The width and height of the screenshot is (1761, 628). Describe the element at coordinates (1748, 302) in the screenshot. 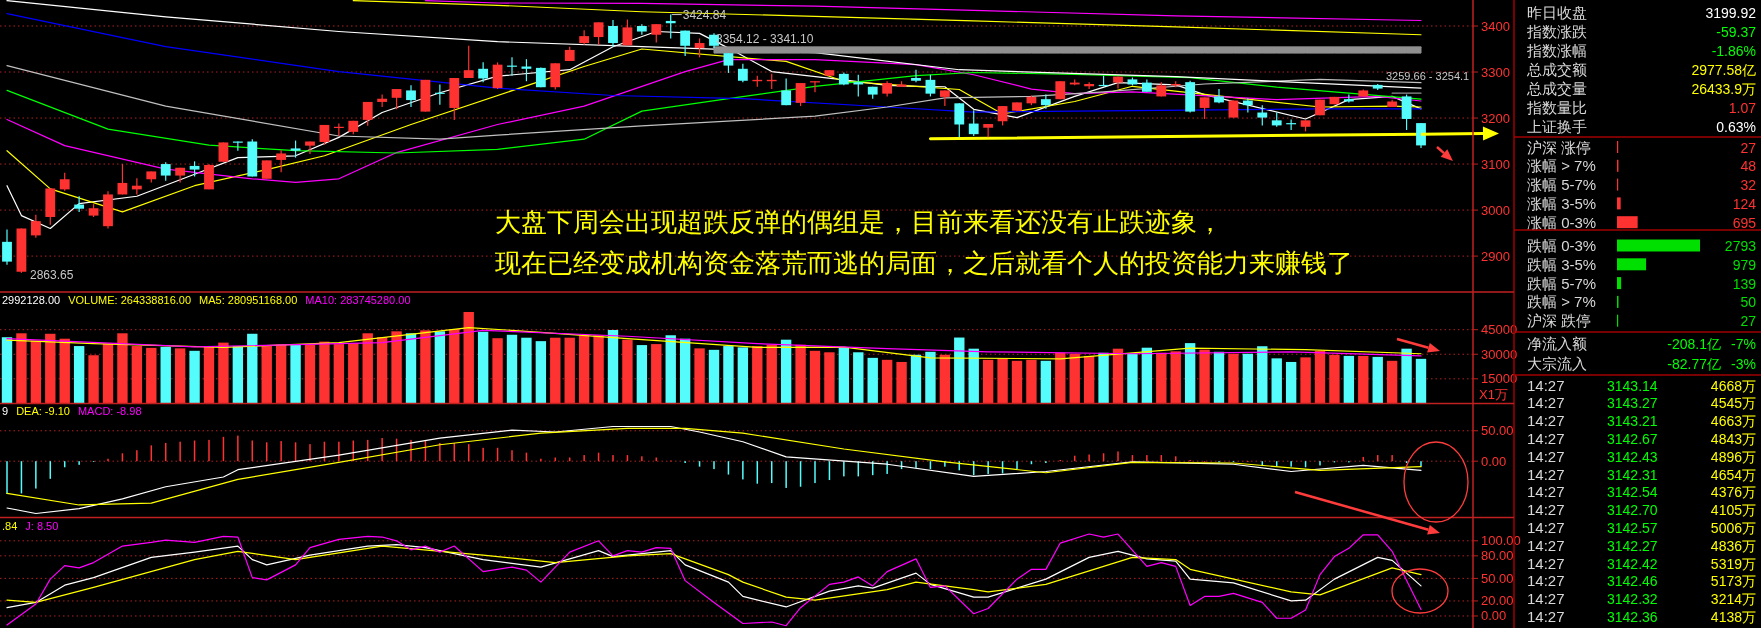

I see `data-label: 50` at that location.